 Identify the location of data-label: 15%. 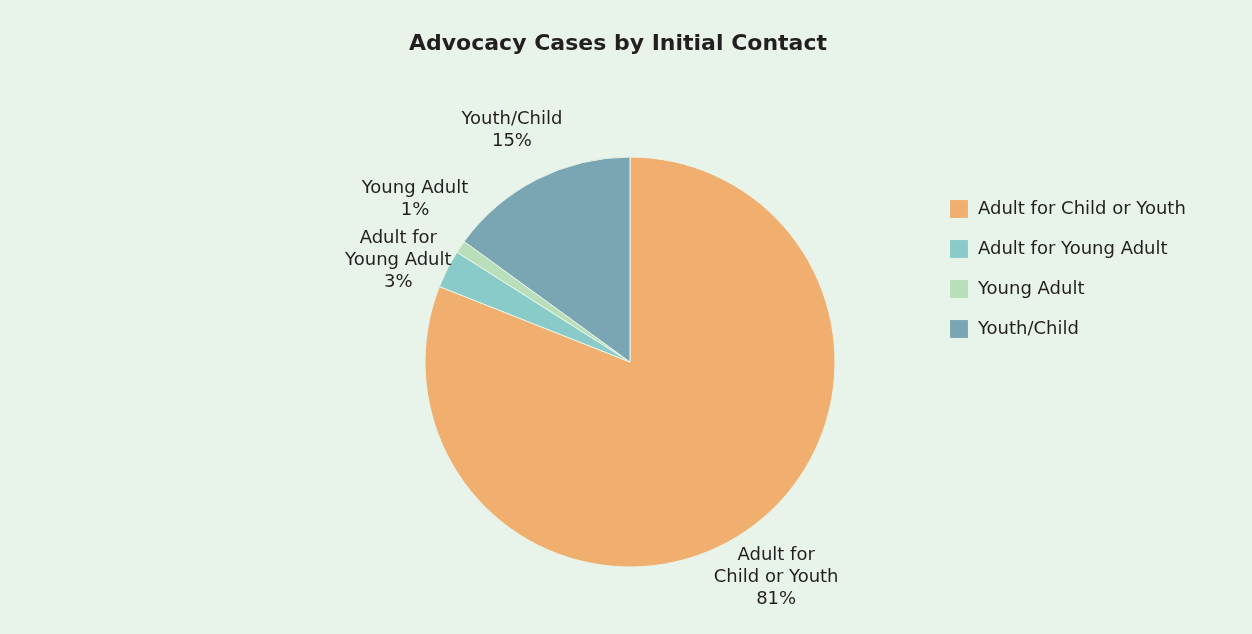
(511, 140).